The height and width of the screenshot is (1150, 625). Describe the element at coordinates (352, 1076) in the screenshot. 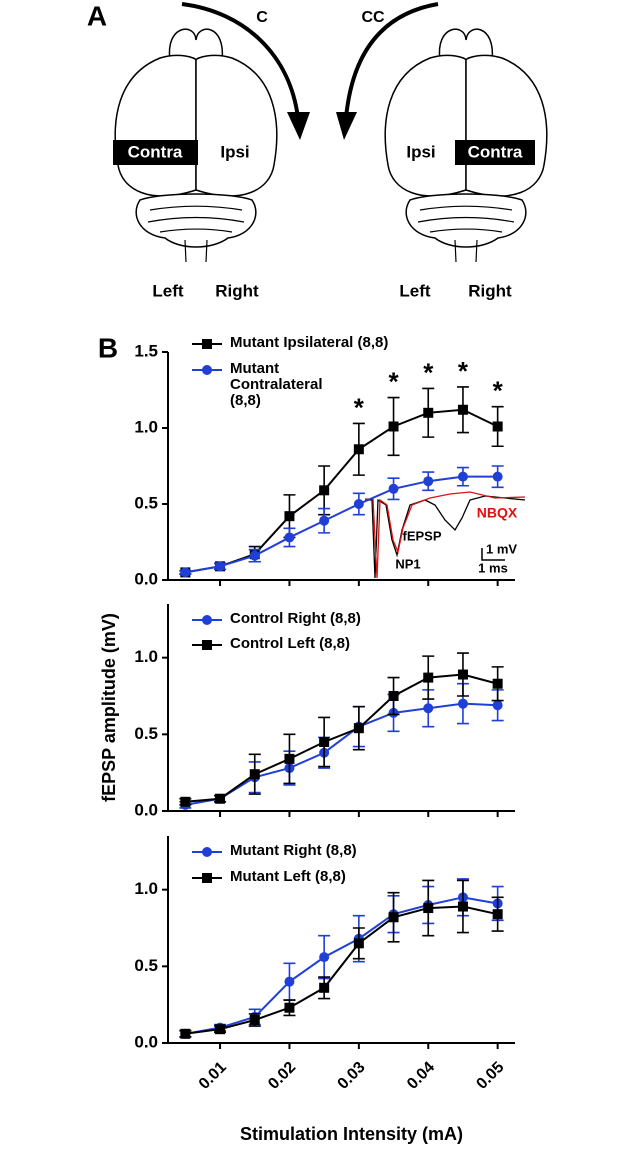

I see `x-tick-label: 0.03` at that location.